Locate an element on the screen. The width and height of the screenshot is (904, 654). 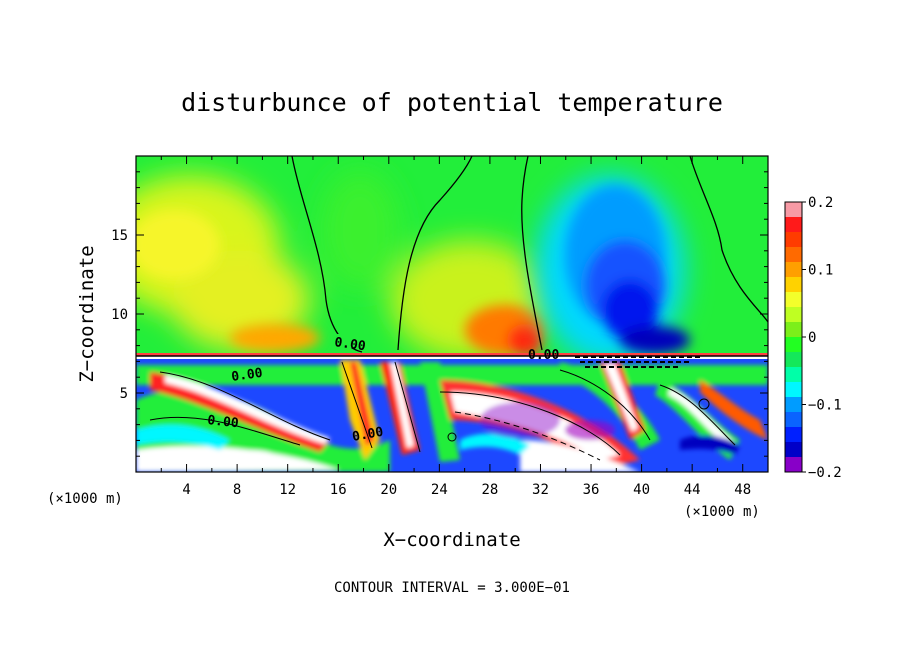
y-tick-label: 10 is located at coordinates (119, 315).